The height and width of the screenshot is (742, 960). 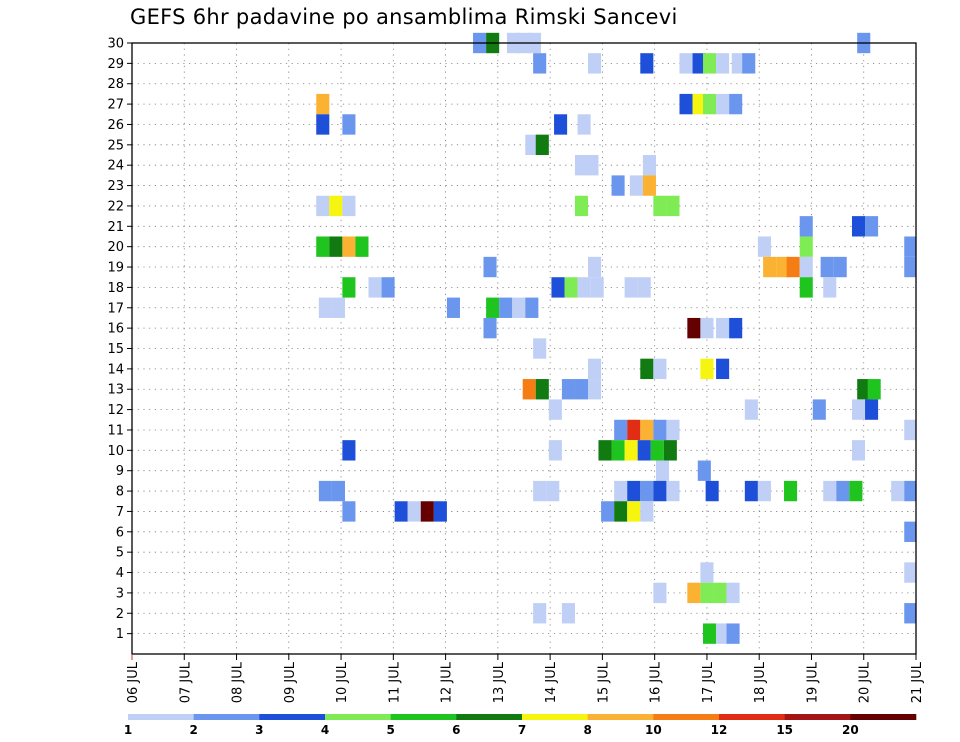 What do you see at coordinates (120, 492) in the screenshot?
I see `y-tick-label: 8` at bounding box center [120, 492].